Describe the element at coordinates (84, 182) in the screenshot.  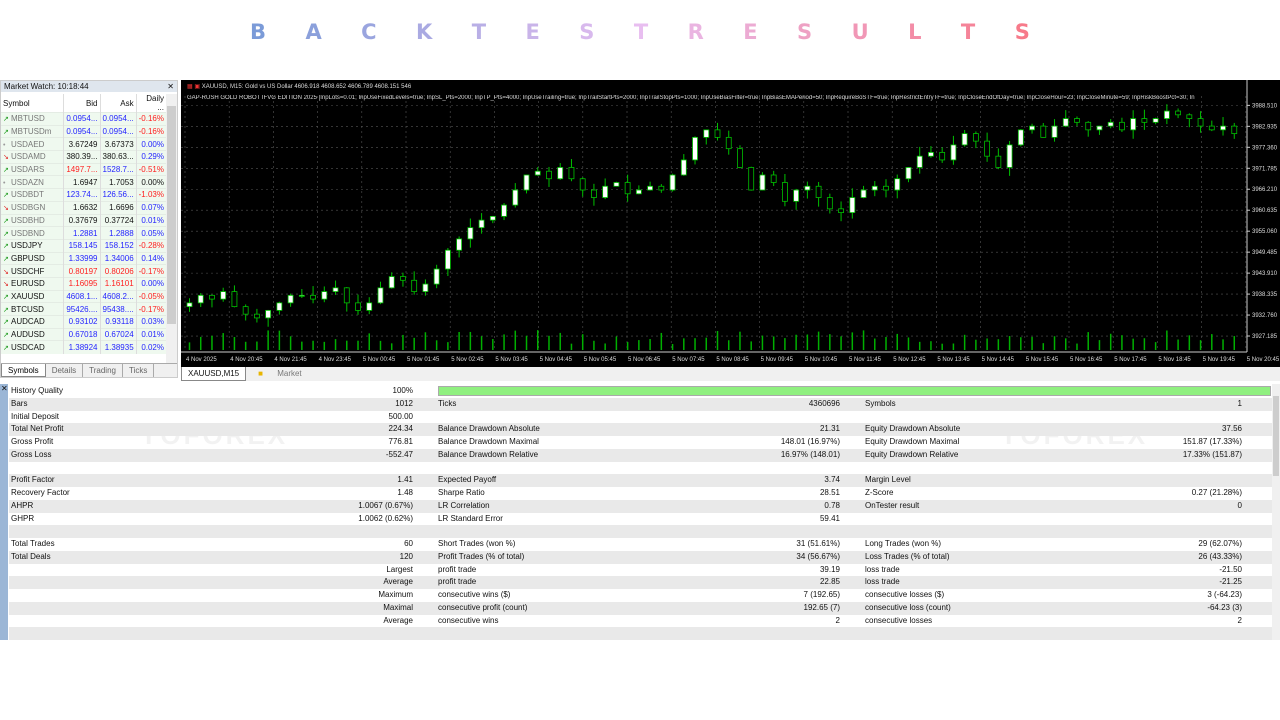
I see `symbol-row: • USDAZN 1.6947 1.7053 0.00%` at that location.